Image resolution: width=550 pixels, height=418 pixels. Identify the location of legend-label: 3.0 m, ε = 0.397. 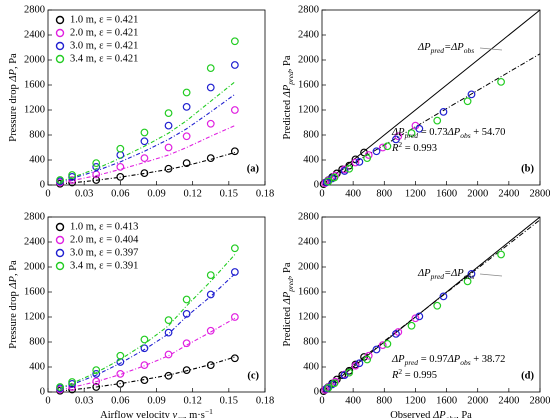
(104, 252).